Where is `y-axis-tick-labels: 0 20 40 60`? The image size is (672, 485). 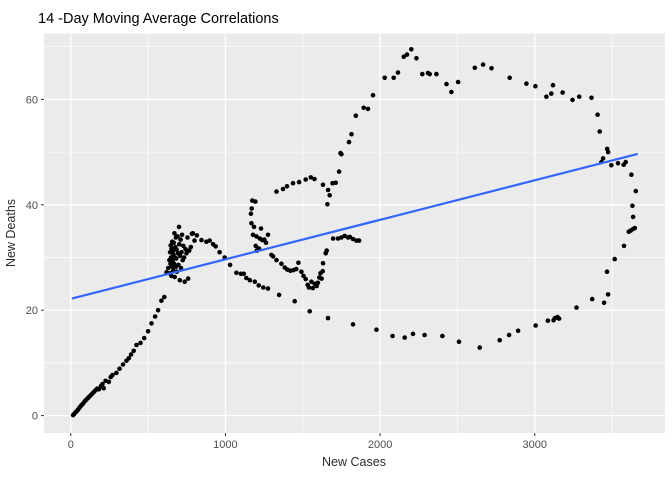
y-axis-tick-labels: 0 20 40 60 is located at coordinates (32, 258).